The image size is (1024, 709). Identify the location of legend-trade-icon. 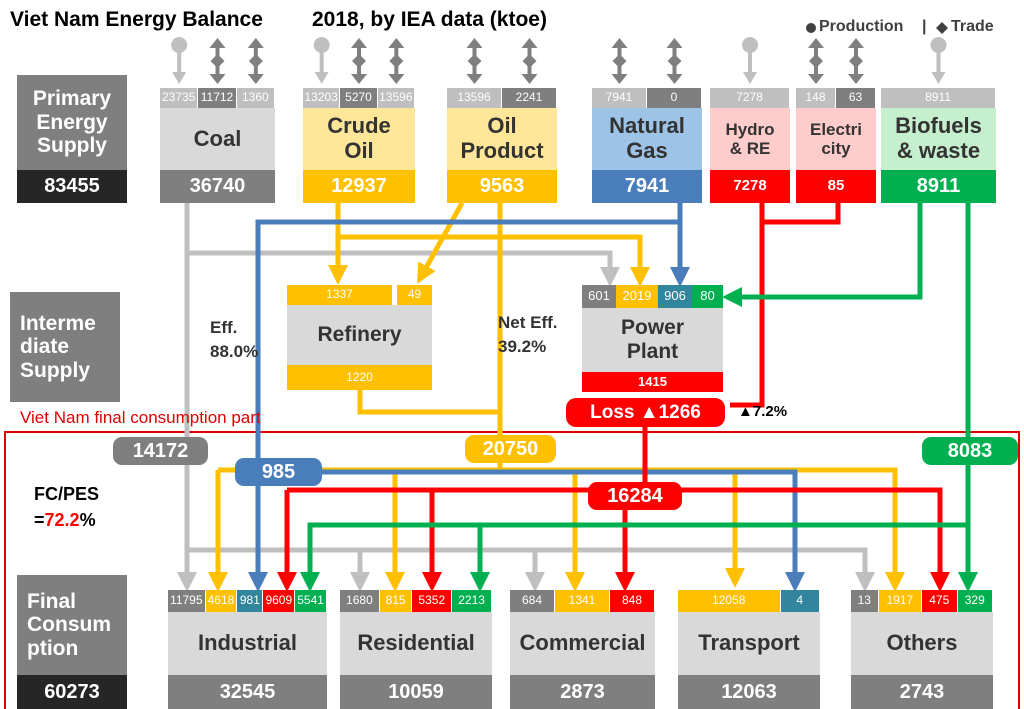
(942, 28).